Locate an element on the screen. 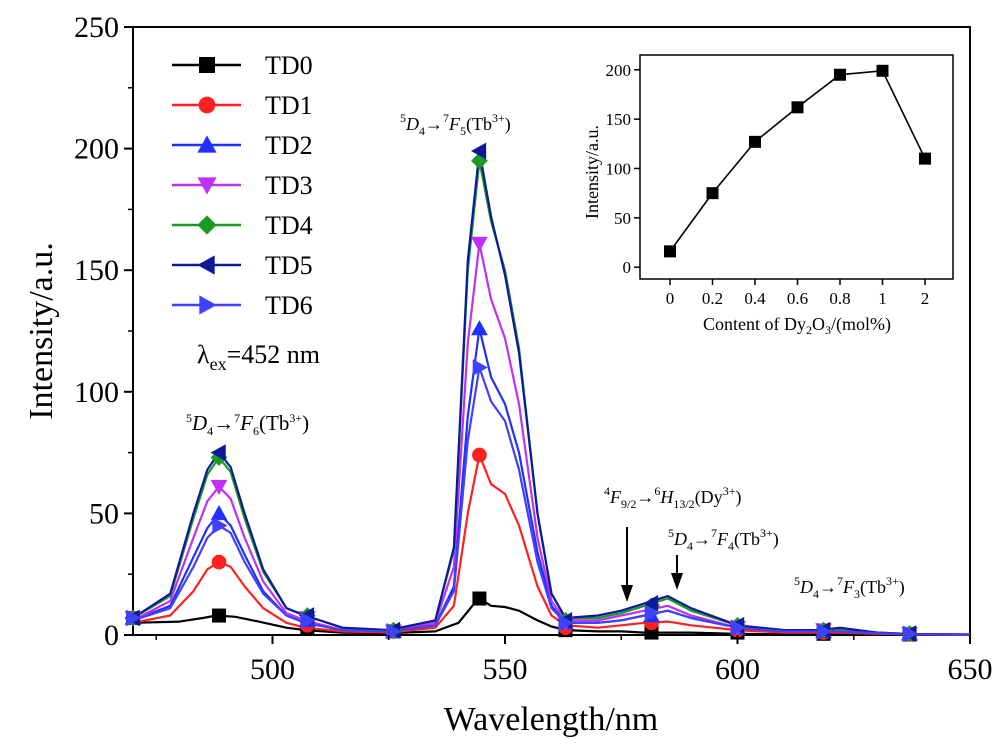 This screenshot has width=1000, height=744. legend-label-td4: TD4 is located at coordinates (289, 225).